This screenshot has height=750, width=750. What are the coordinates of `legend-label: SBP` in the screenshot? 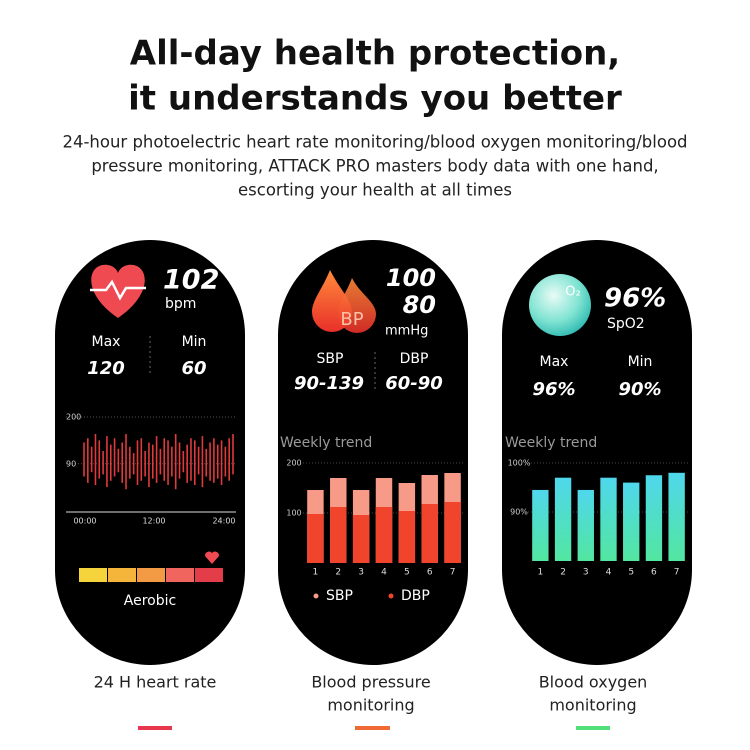 It's located at (339, 596).